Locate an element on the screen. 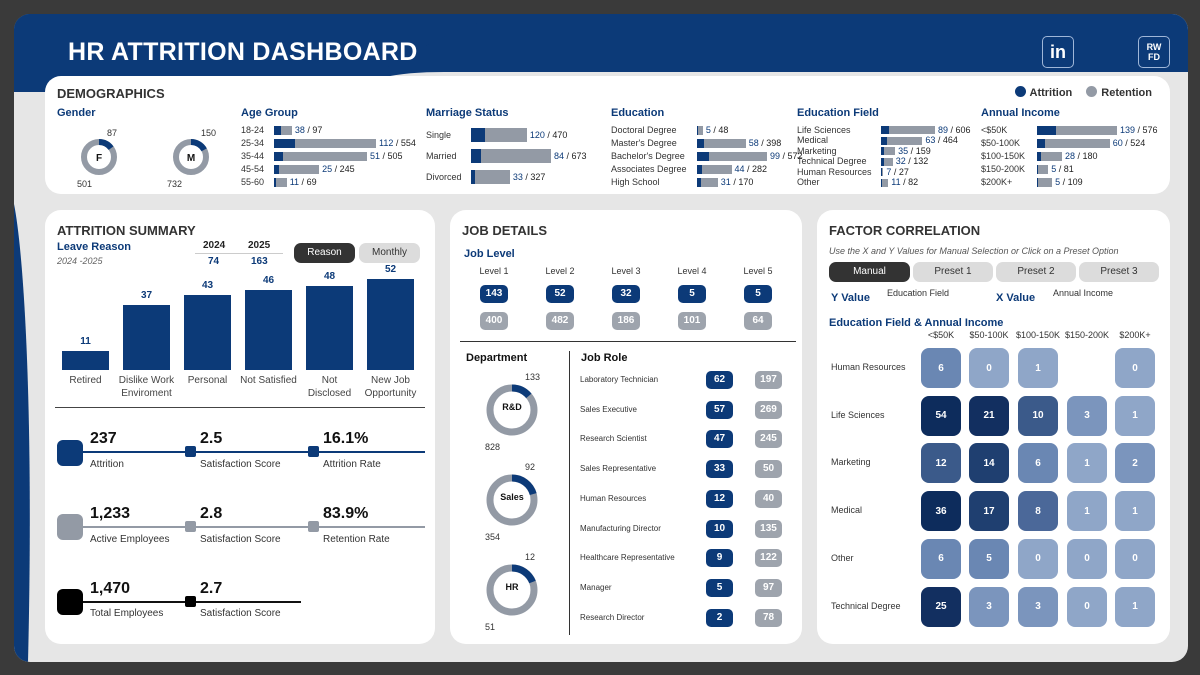 The width and height of the screenshot is (1200, 675). matrix-cell: 5 is located at coordinates (989, 558).